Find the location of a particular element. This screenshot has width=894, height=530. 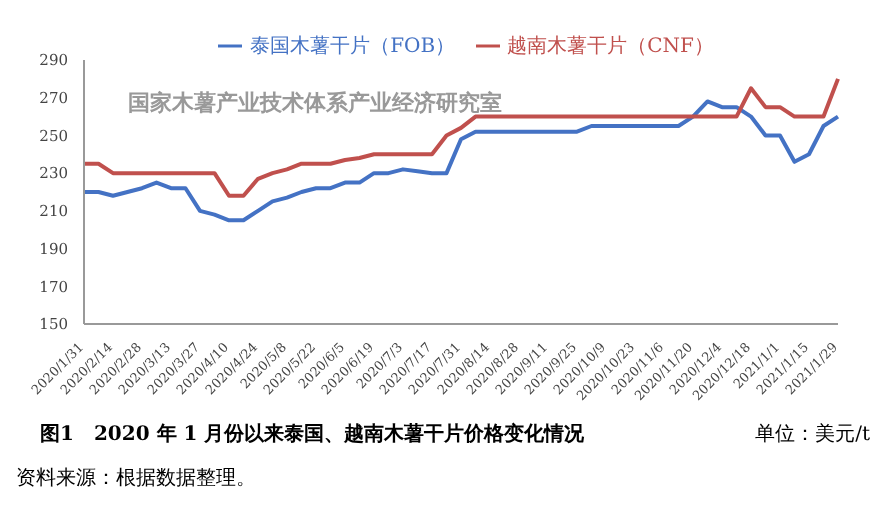

legend-label: 泰国木薯干片（FOB） is located at coordinates (353, 47).